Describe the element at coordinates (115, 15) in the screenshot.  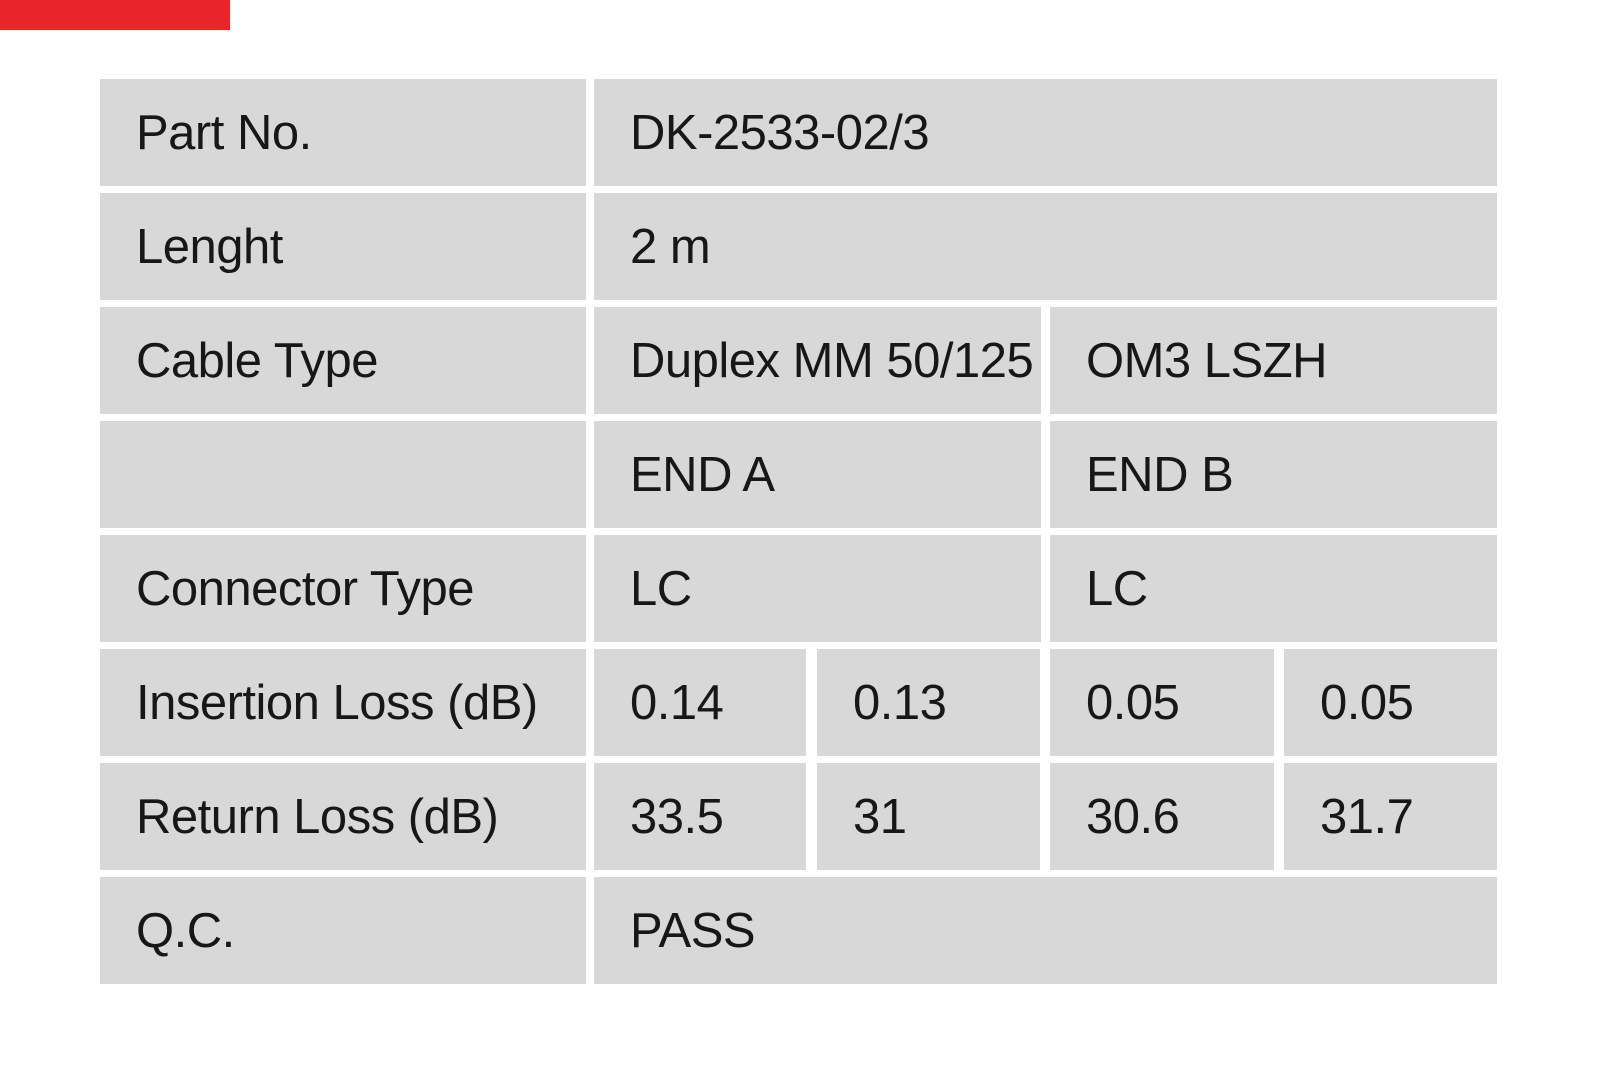
I see `red-banner` at that location.